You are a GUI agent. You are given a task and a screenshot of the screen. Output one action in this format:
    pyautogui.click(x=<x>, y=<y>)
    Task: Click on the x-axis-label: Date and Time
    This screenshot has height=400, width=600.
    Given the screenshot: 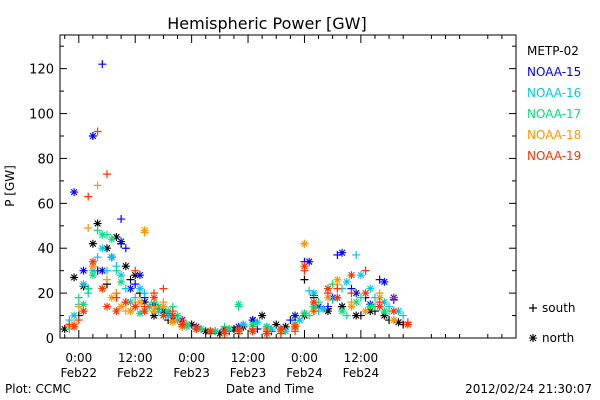 What is the action you would take?
    pyautogui.click(x=270, y=389)
    